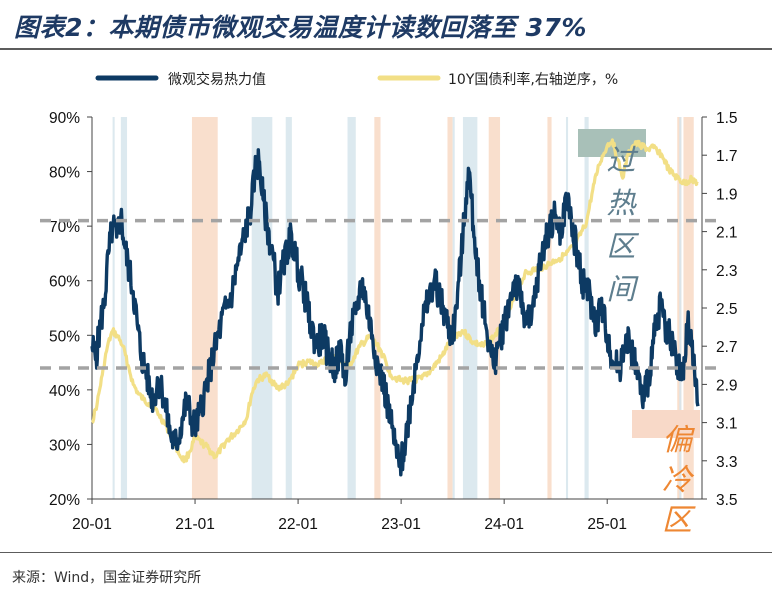 The height and width of the screenshot is (594, 772). What do you see at coordinates (386, 49) in the screenshot?
I see `title-divider` at bounding box center [386, 49].